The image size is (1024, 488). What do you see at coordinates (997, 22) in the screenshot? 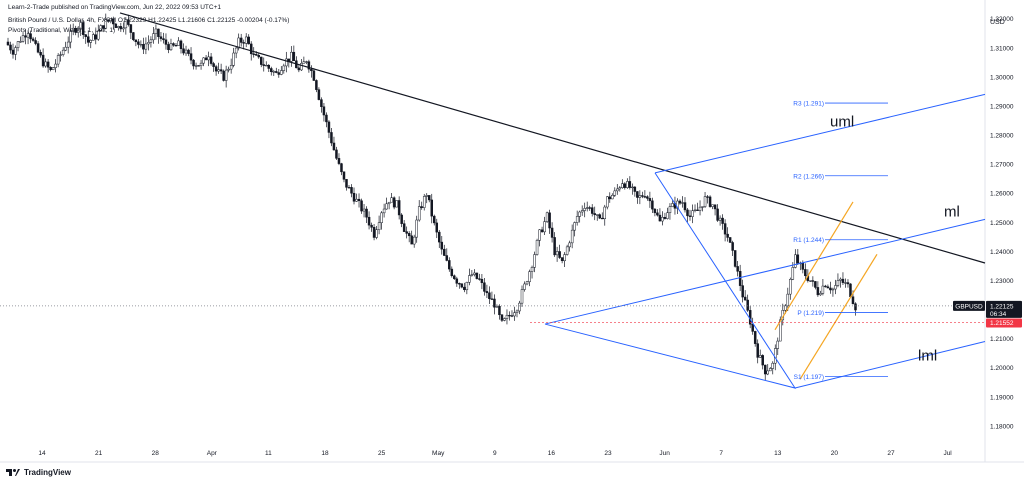
I see `currency-label: USD` at bounding box center [997, 22].